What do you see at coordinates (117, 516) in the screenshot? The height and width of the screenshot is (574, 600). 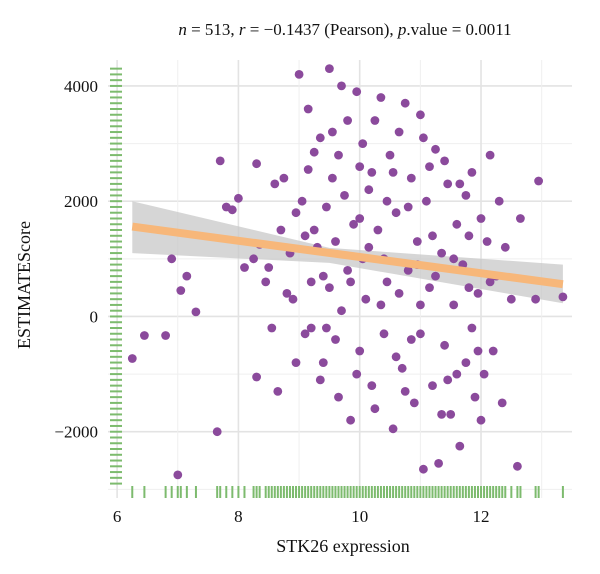 I see `x-tick-label: 6` at bounding box center [117, 516].